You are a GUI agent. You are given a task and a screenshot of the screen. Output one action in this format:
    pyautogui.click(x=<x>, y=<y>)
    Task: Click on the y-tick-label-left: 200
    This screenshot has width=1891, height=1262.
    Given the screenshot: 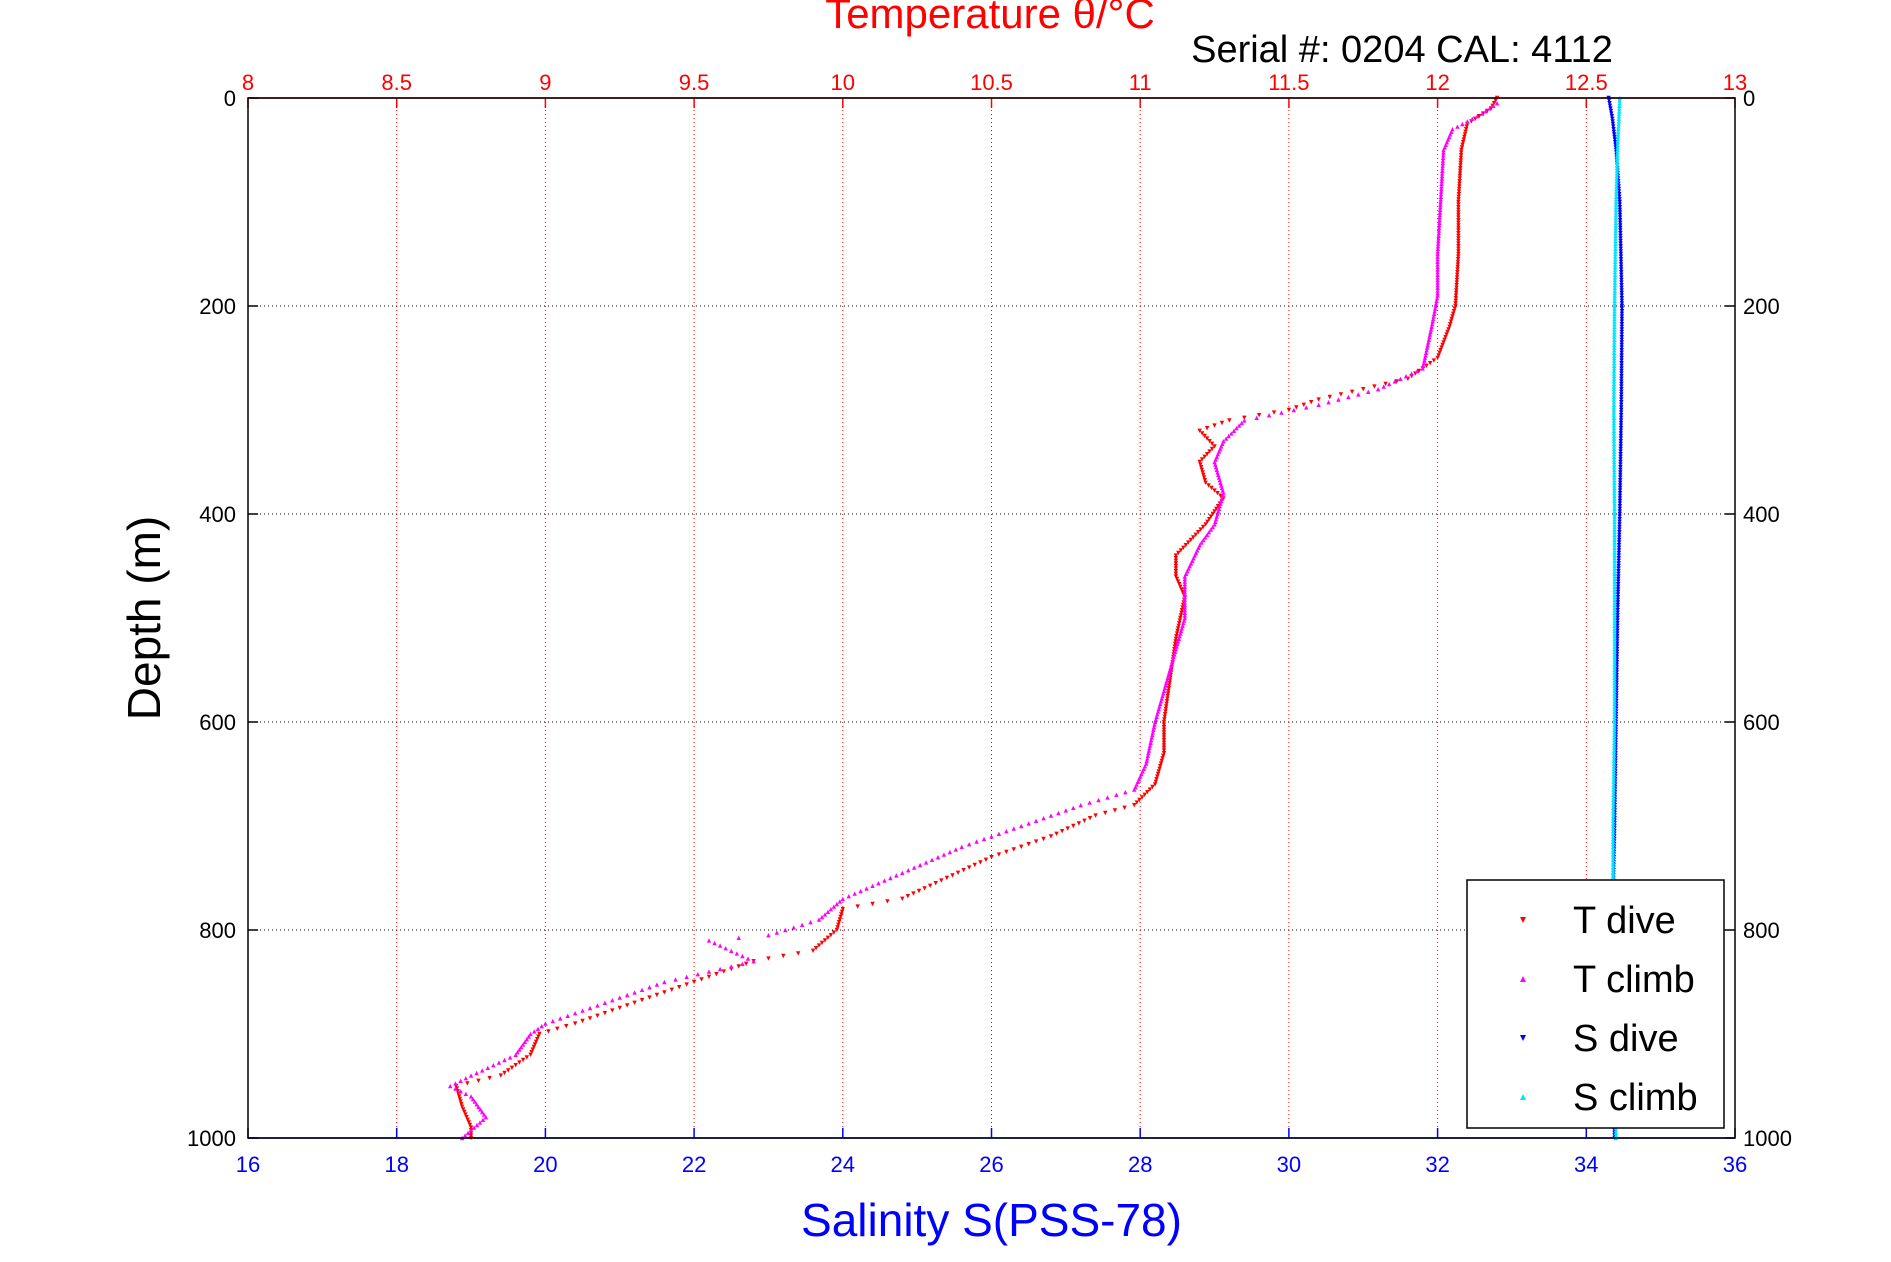 What is the action you would take?
    pyautogui.click(x=217, y=306)
    